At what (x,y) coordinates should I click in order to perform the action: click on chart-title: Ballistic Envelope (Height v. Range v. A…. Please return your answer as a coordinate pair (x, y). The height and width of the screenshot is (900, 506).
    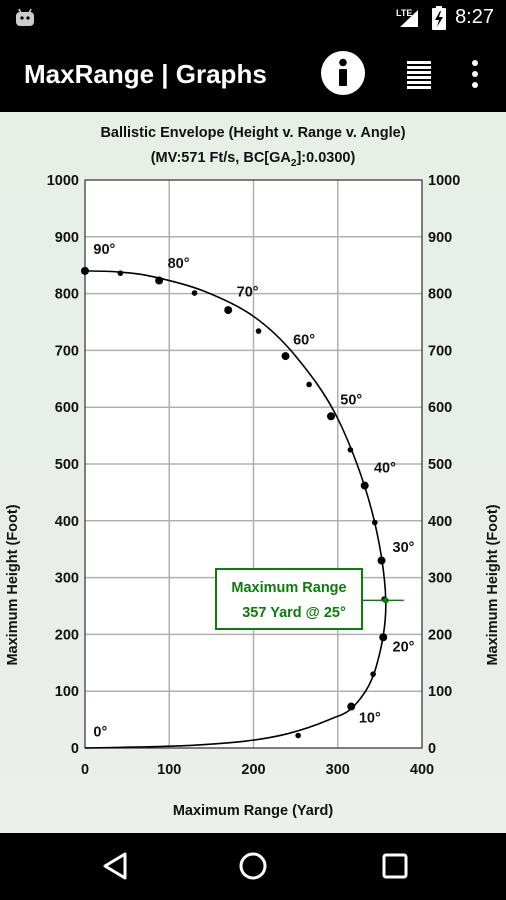
    Looking at the image, I should click on (252, 133).